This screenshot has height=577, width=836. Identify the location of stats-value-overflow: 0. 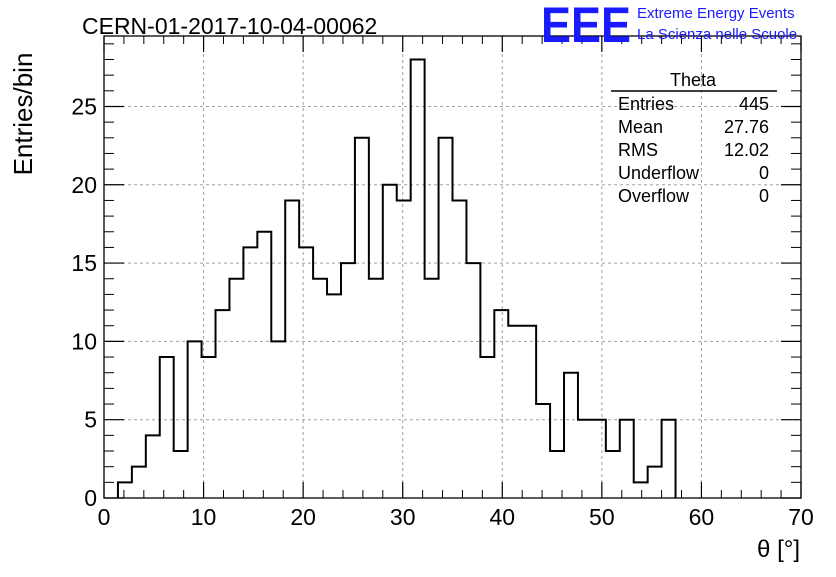
(764, 196).